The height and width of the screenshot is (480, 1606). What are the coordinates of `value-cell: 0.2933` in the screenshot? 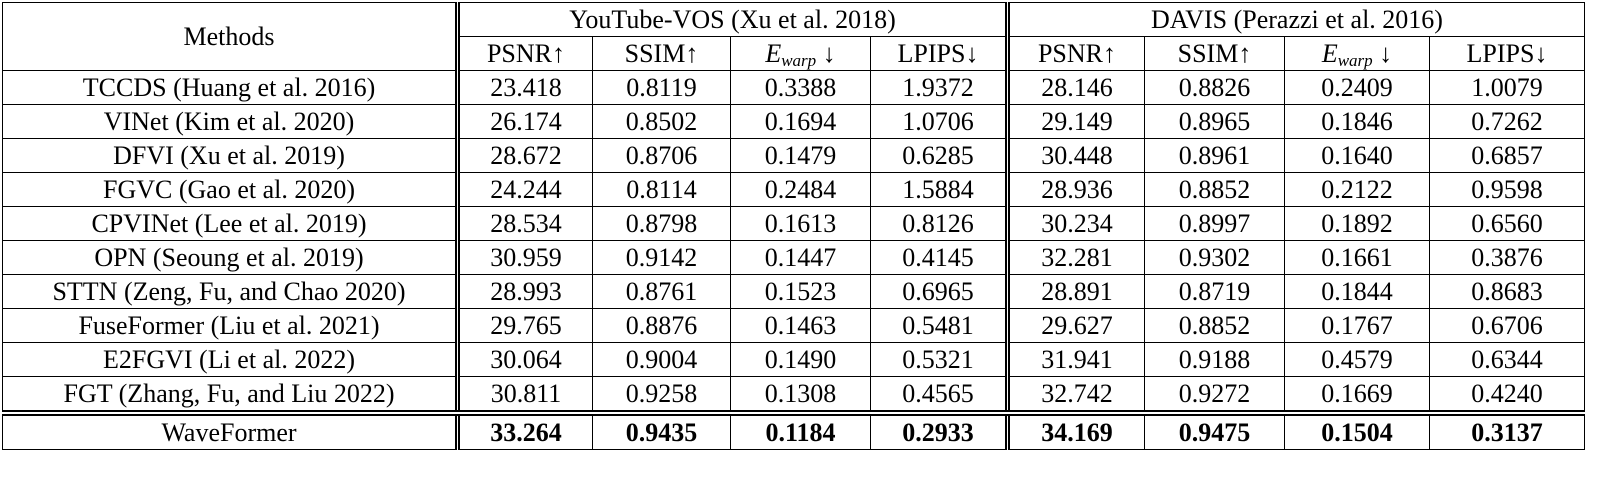 It's located at (940, 430).